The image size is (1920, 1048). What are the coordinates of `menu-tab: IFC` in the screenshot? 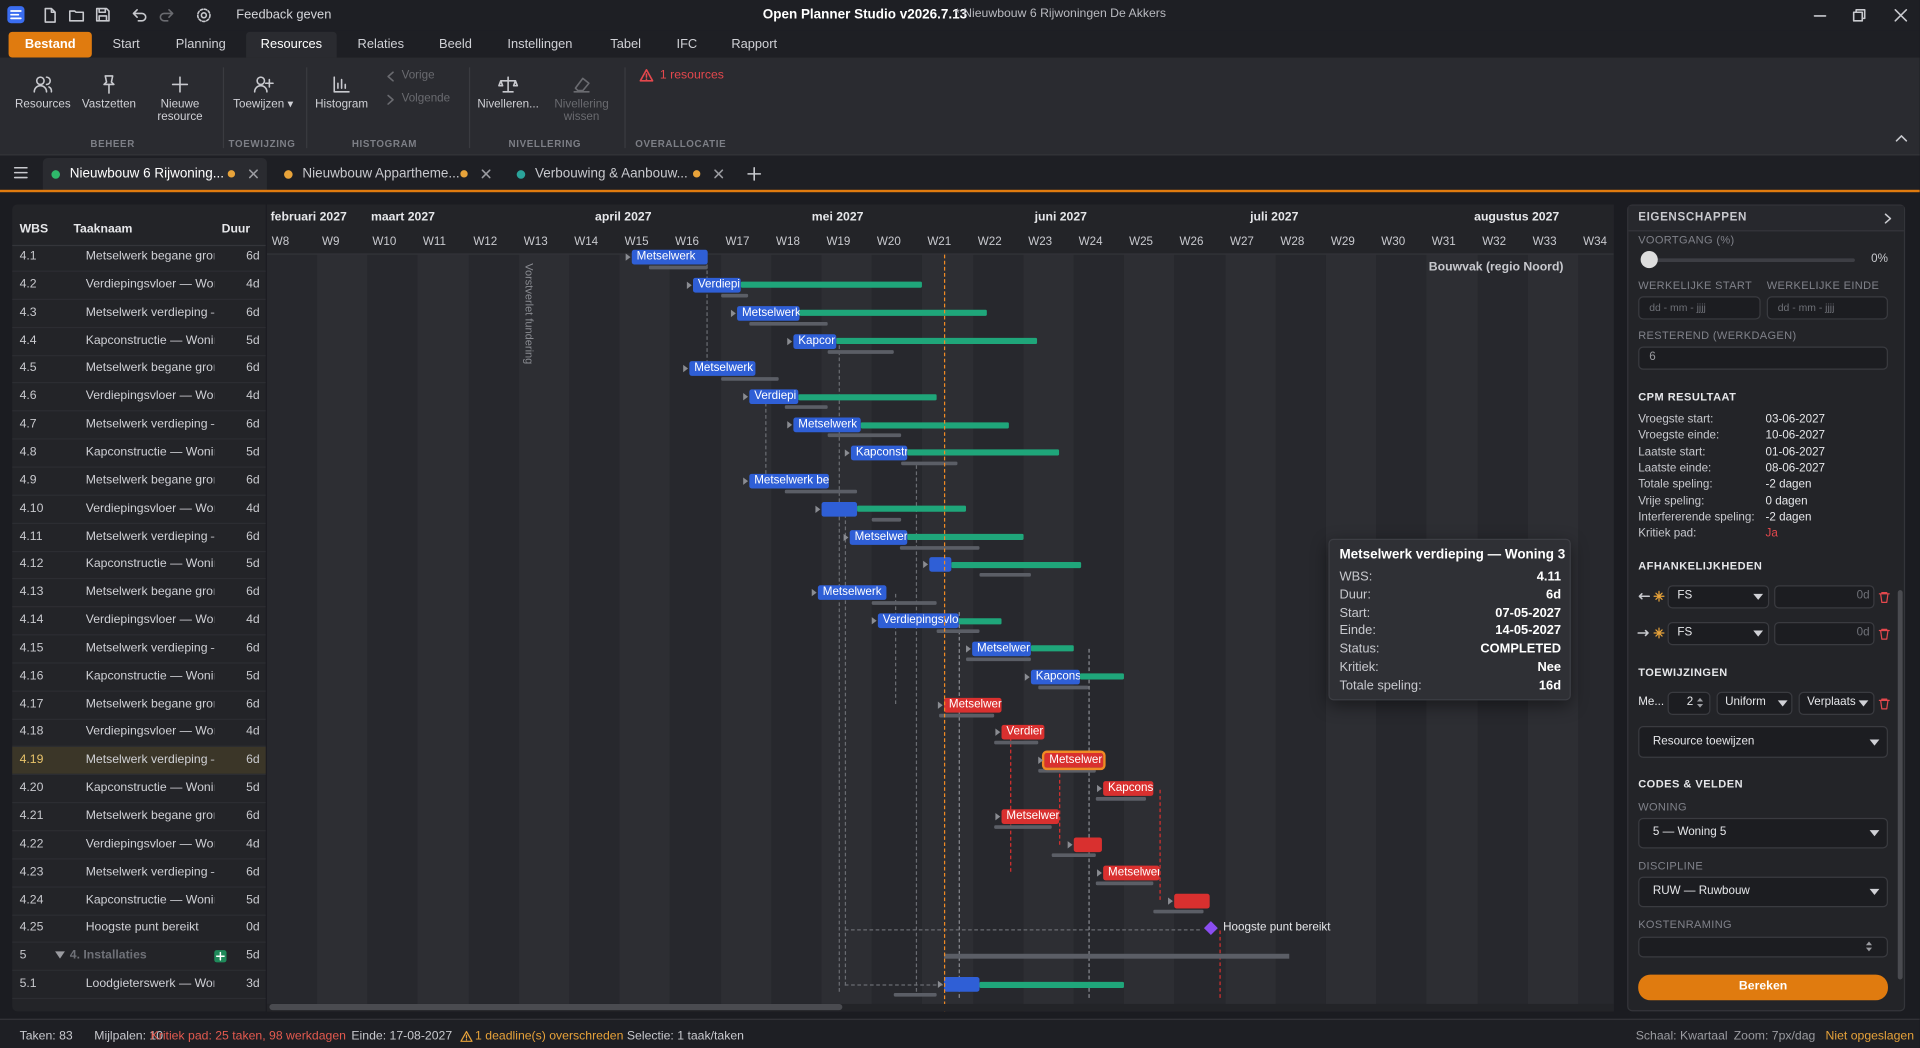 It's located at (687, 44).